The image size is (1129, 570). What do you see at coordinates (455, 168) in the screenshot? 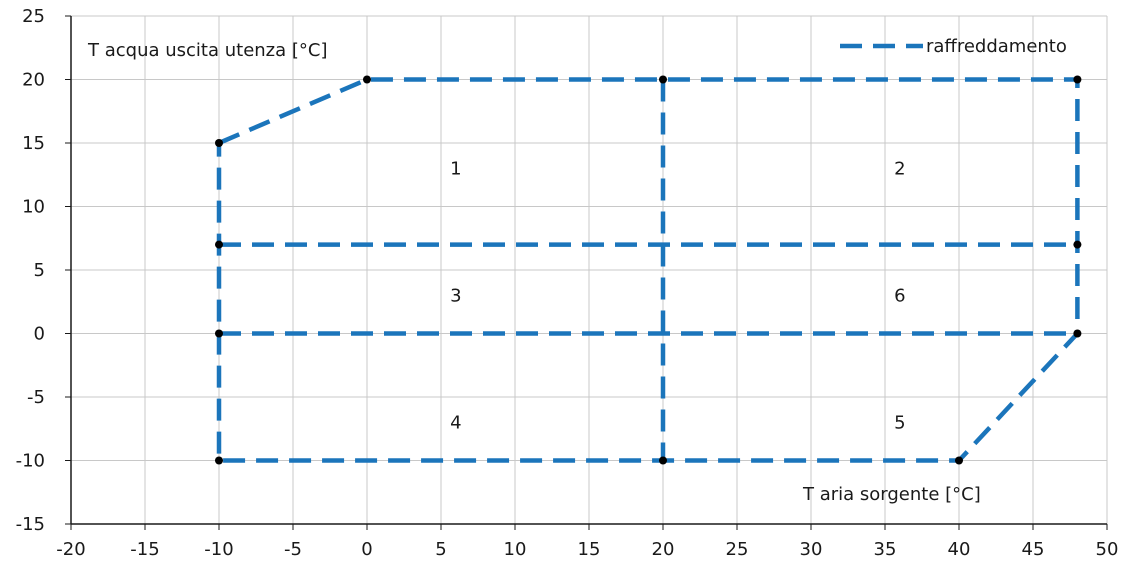
I see `zone-label: 1` at bounding box center [455, 168].